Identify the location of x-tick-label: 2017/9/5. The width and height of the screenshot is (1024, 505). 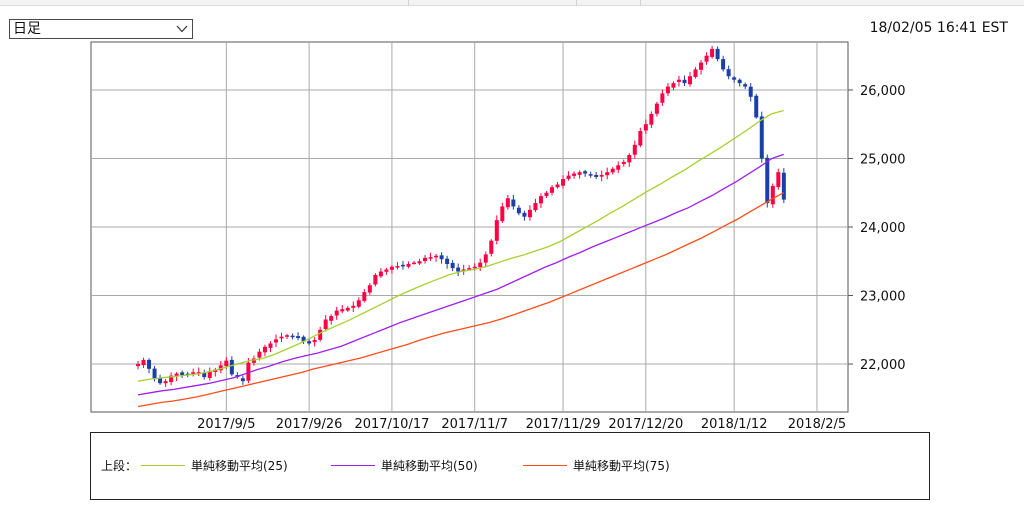
(226, 423).